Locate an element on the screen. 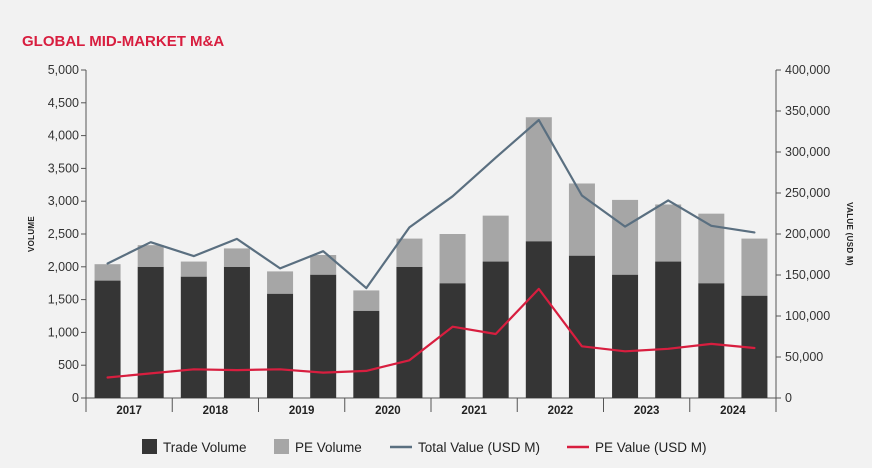 This screenshot has height=468, width=872. y-tick-label: 0 is located at coordinates (75, 398).